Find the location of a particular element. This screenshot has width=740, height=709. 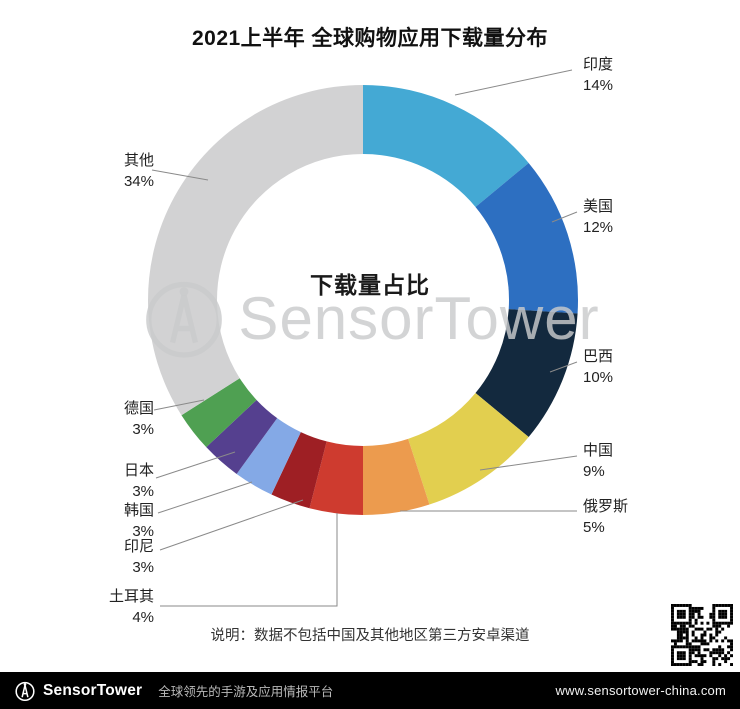

slice-label-china: 中国 9% is located at coordinates (598, 461).